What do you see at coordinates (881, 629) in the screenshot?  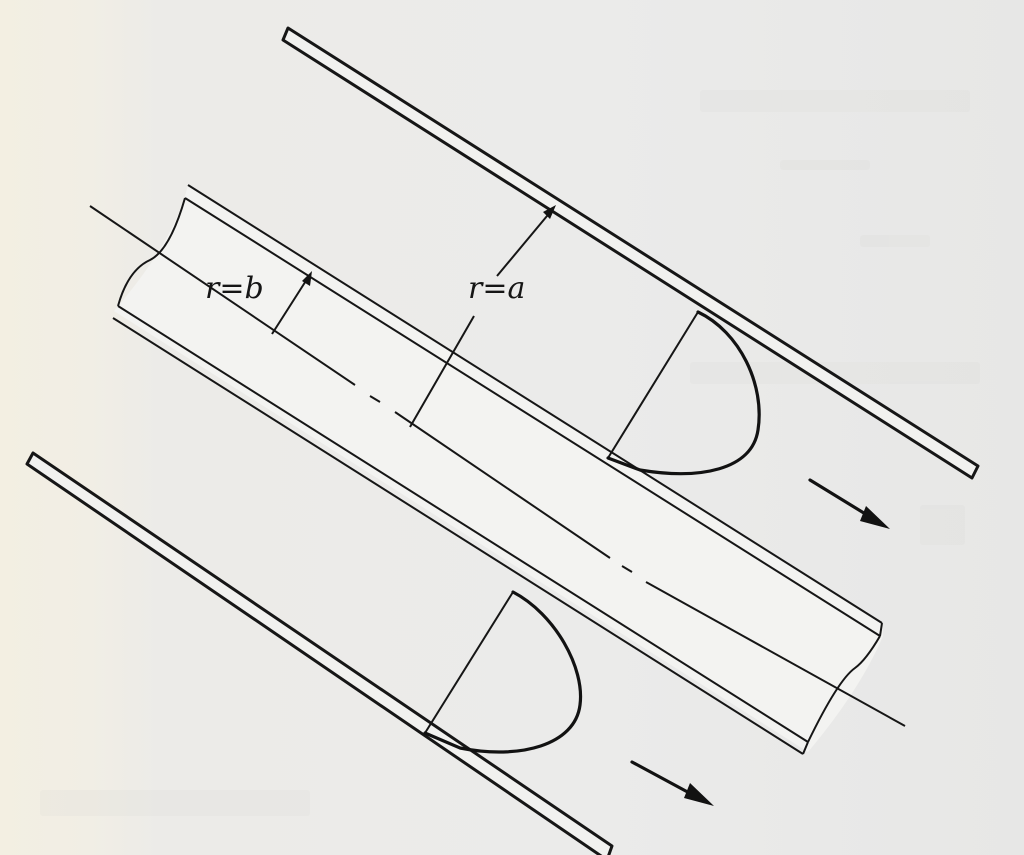 I see `inner-cylinder-upper-end` at bounding box center [881, 629].